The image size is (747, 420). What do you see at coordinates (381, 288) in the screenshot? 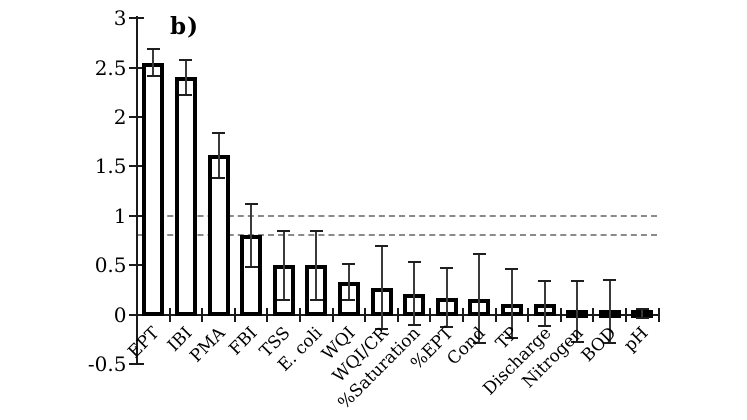
I see `error-bar-WQI/CR` at bounding box center [381, 288].